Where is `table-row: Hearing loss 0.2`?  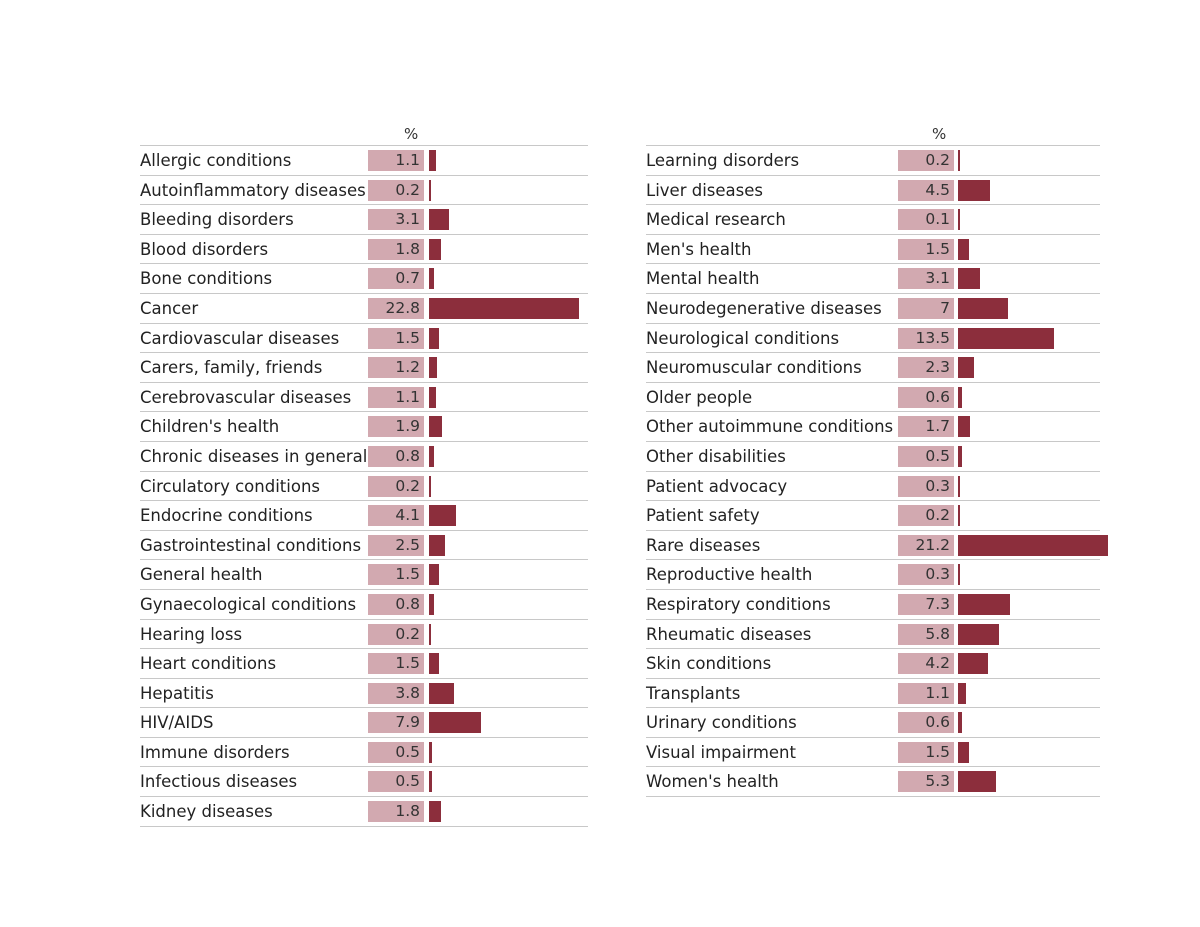 table-row: Hearing loss 0.2 is located at coordinates (364, 635).